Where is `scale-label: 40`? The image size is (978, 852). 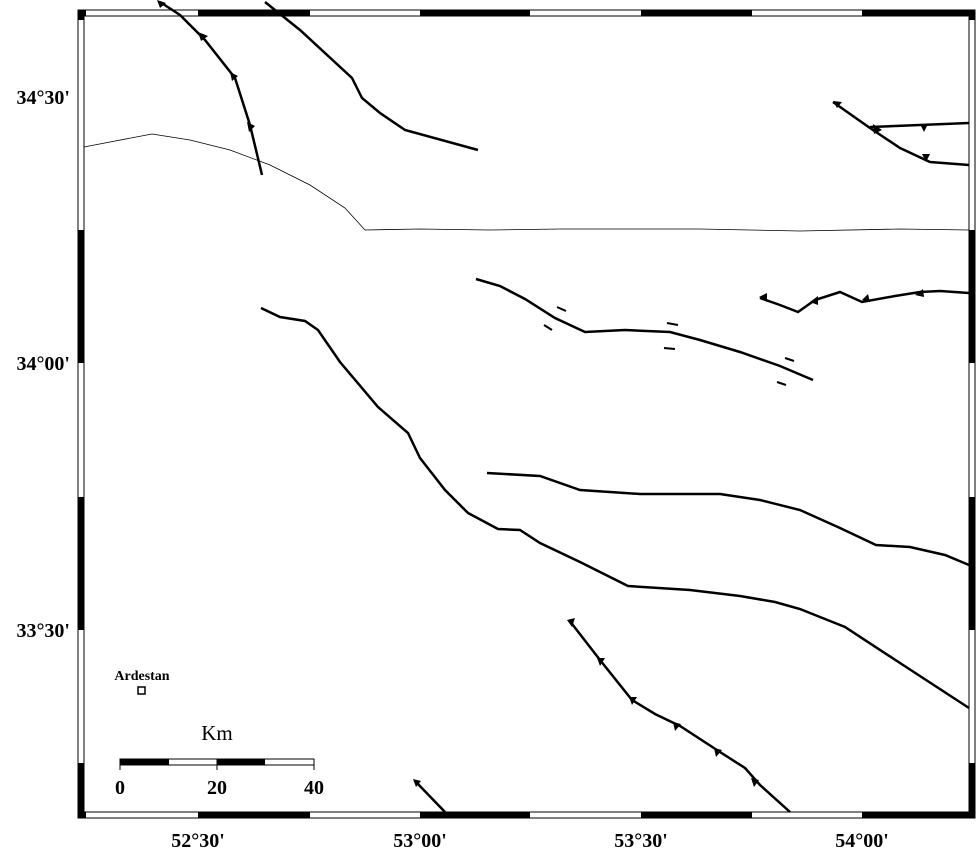 scale-label: 40 is located at coordinates (314, 788).